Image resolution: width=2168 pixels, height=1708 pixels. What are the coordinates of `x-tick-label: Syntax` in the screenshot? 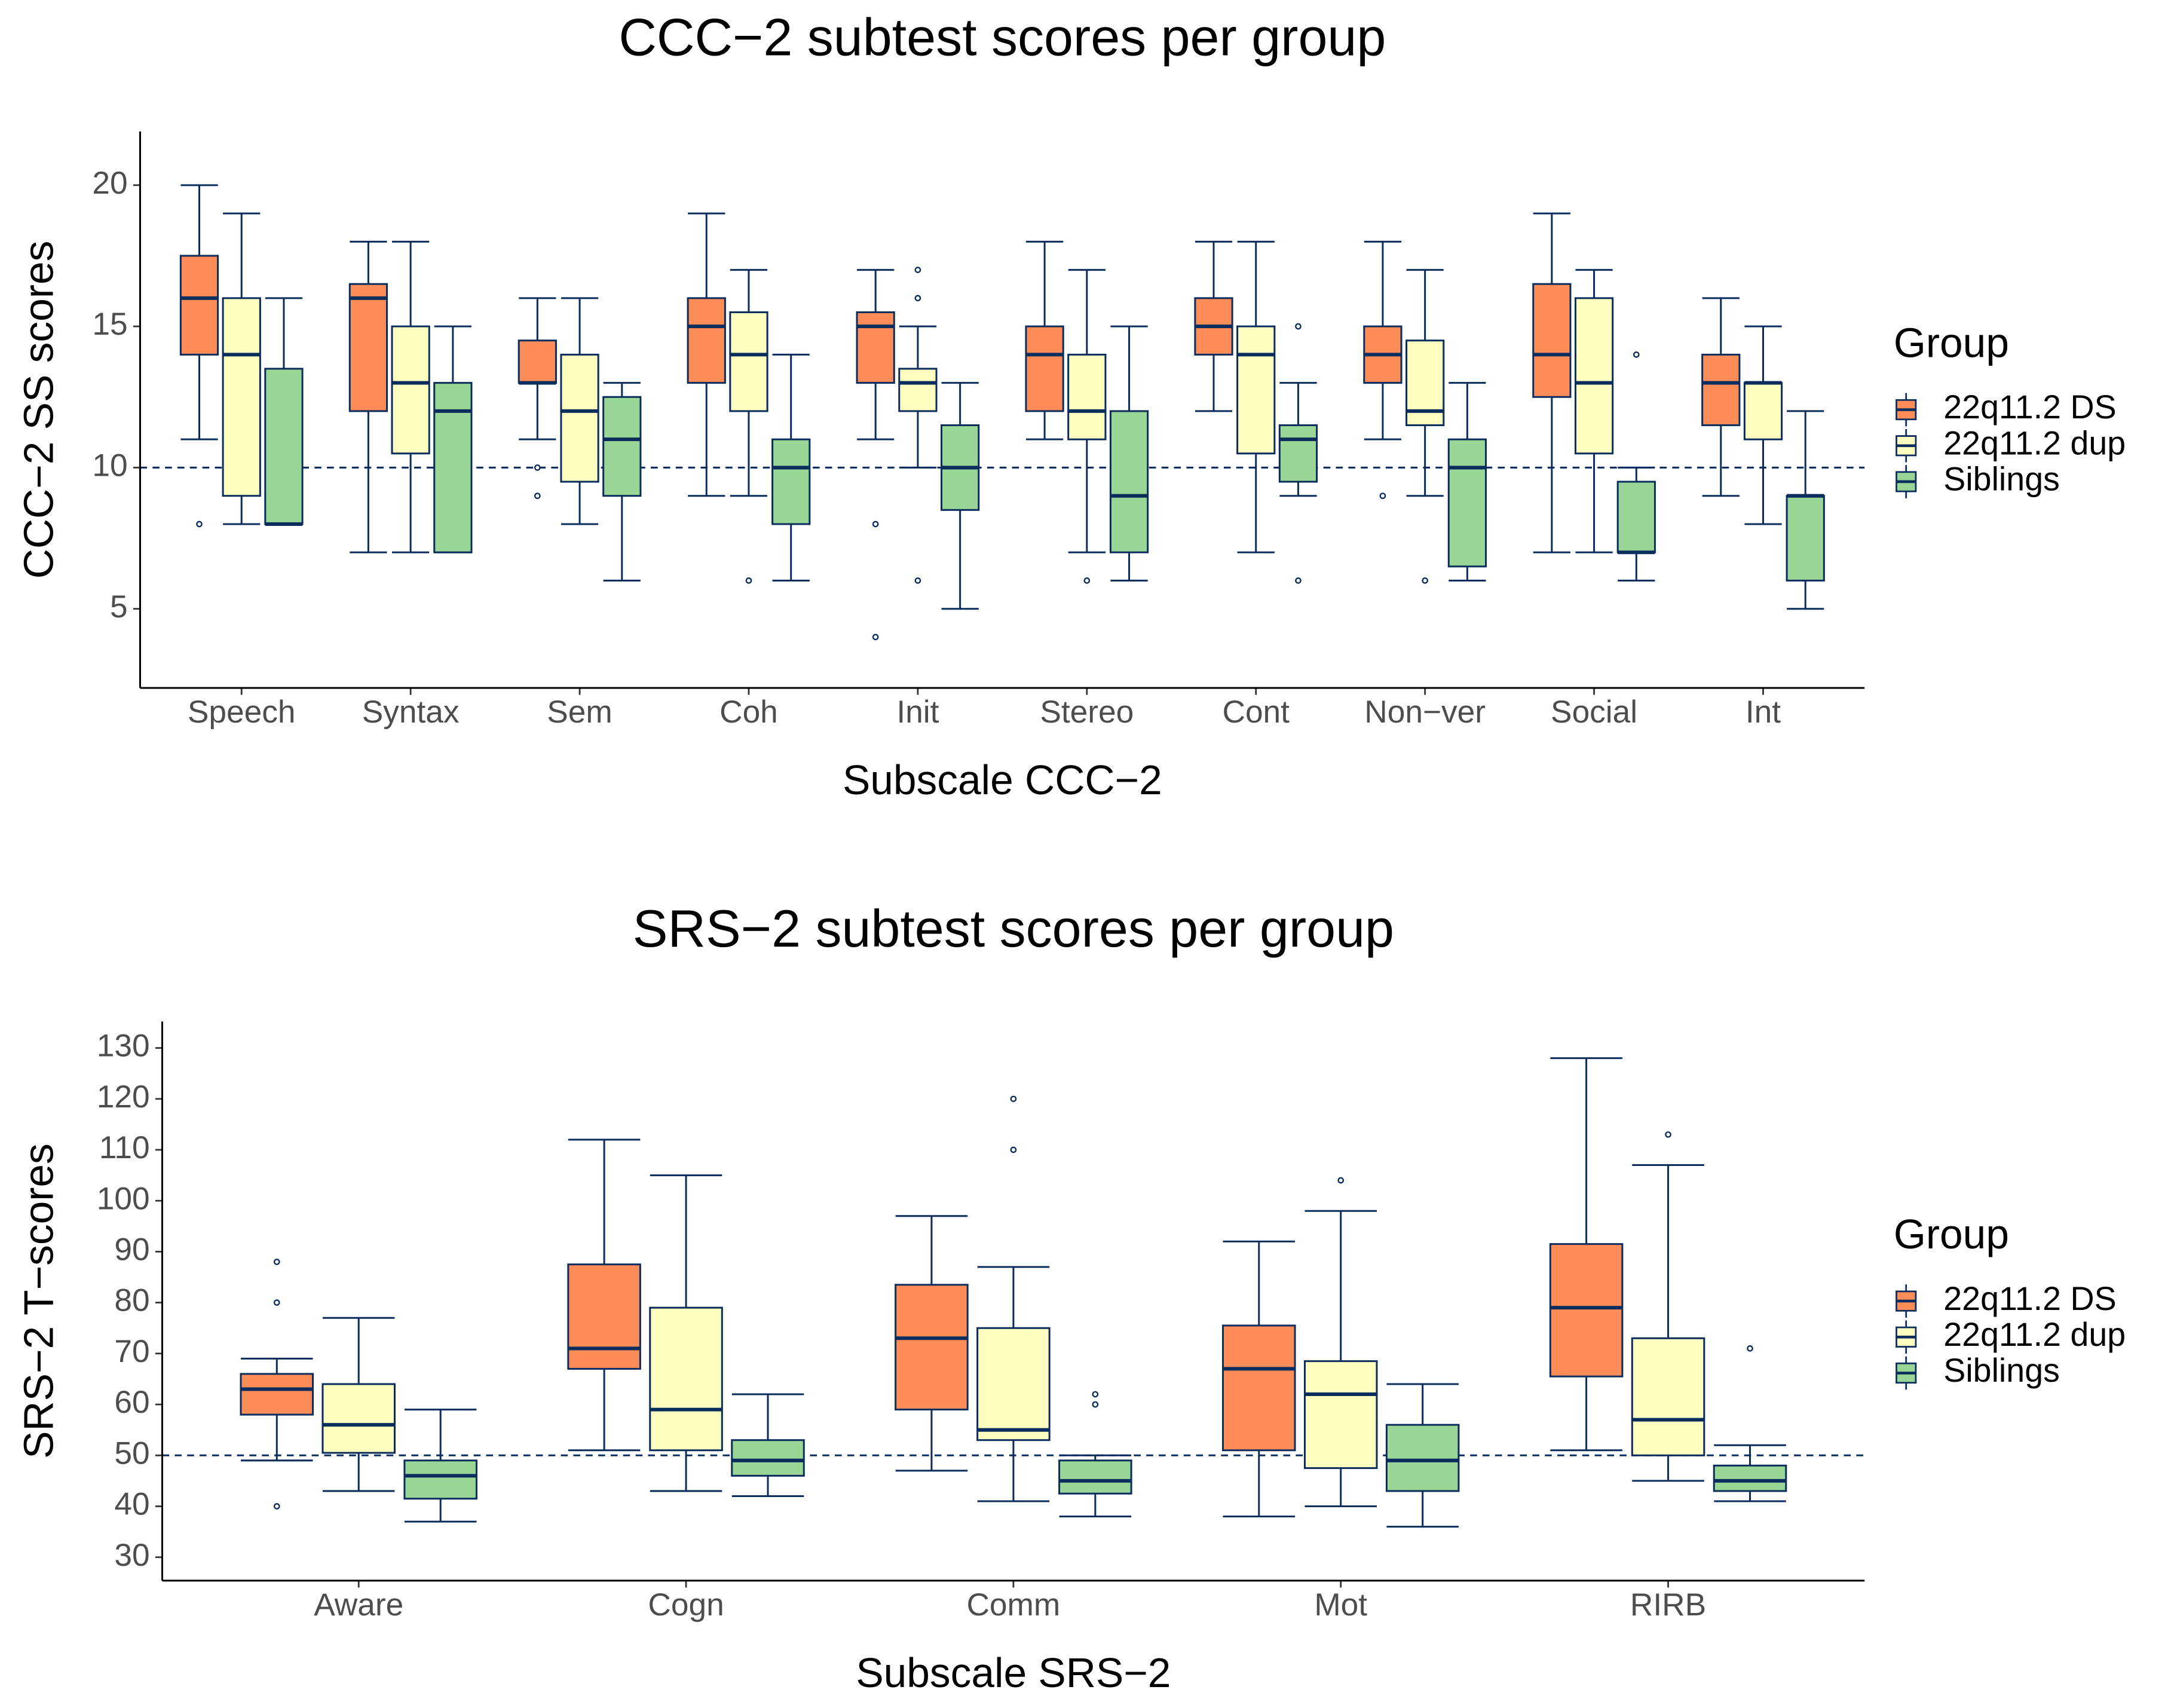 It's located at (411, 712).